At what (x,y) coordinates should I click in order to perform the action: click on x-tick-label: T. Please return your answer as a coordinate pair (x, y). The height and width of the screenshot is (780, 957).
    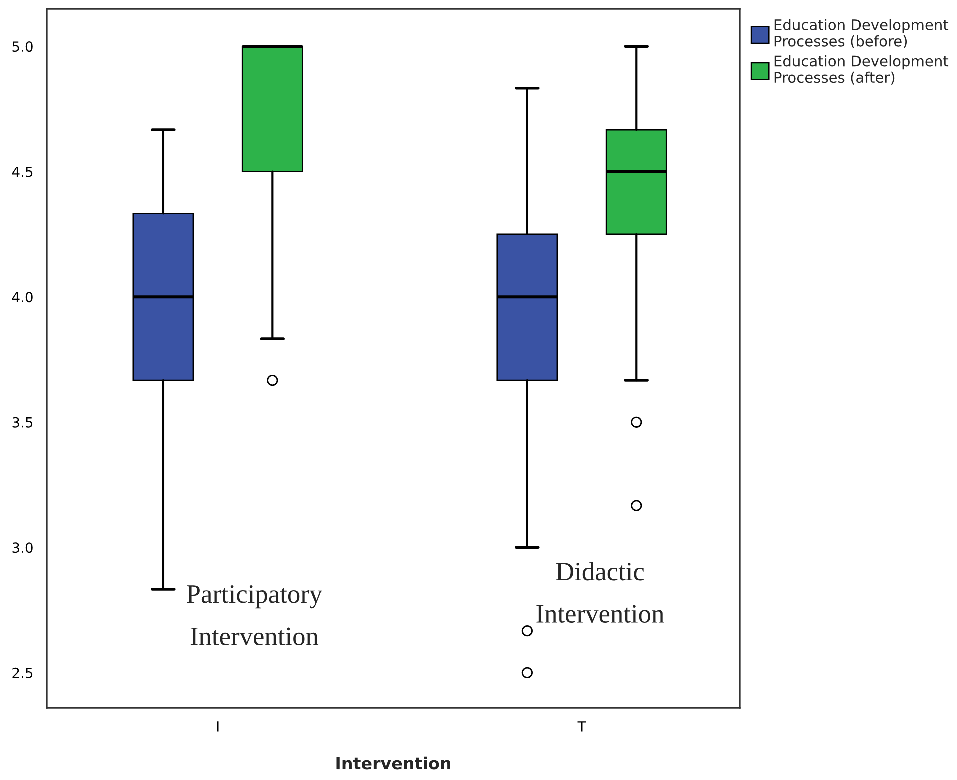
    Looking at the image, I should click on (582, 727).